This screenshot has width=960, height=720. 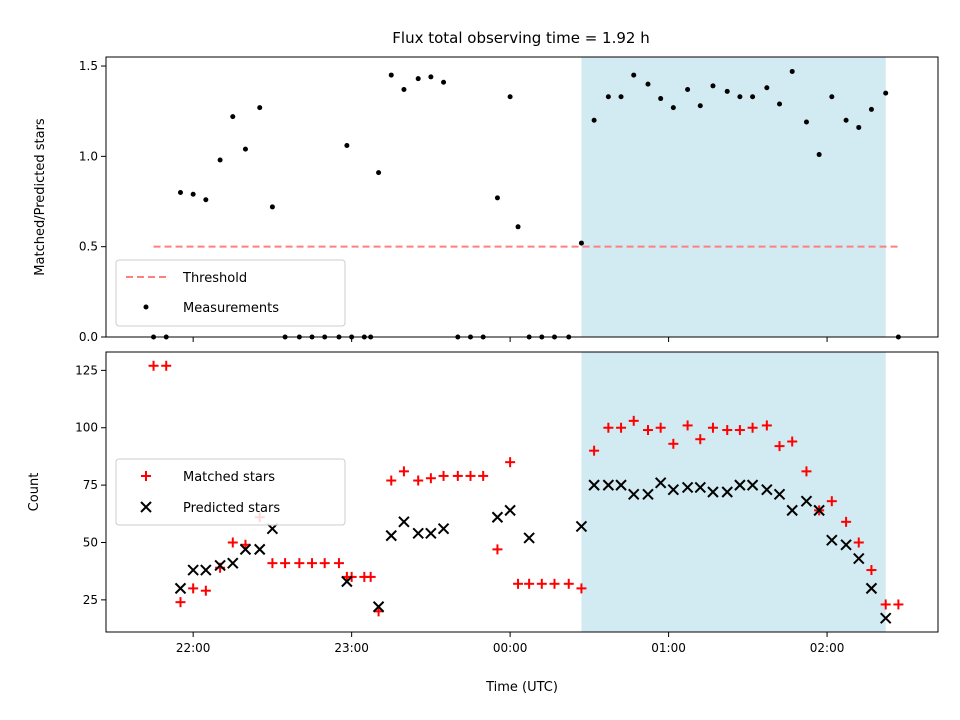 I want to click on y-tick-label: 125, so click(x=86, y=370).